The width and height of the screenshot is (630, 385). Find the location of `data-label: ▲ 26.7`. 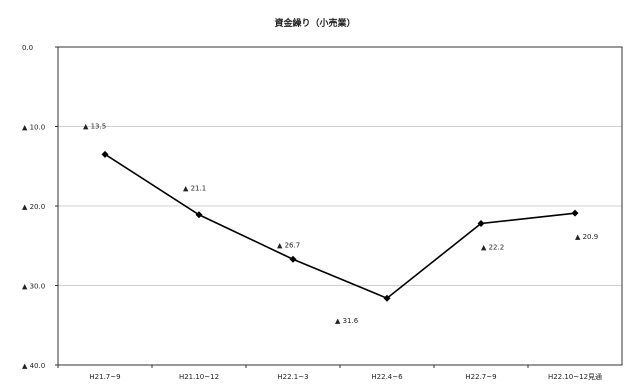

data-label: ▲ 26.7 is located at coordinates (288, 245).